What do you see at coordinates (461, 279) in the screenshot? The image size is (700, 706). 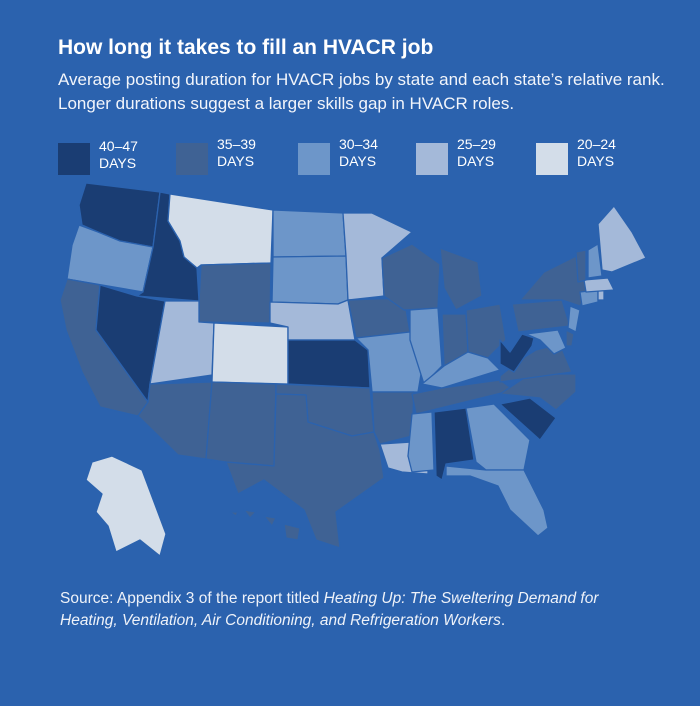 I see `state-mi` at bounding box center [461, 279].